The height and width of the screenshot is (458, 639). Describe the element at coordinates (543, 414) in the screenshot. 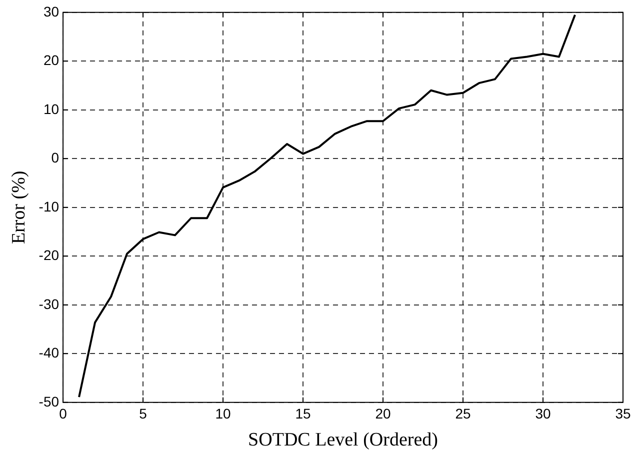

I see `x-tick-label: 30` at that location.